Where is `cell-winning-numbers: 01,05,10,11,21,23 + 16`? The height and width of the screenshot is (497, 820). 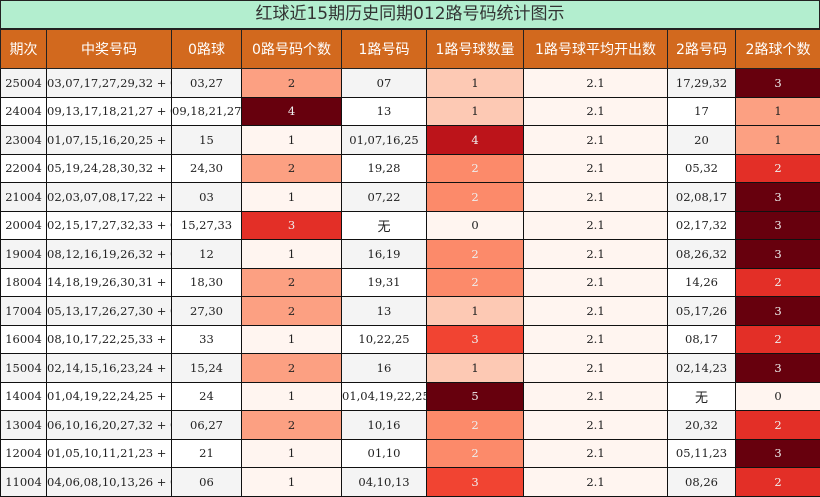 cell-winning-numbers: 01,05,10,11,21,23 + 16 is located at coordinates (109, 453).